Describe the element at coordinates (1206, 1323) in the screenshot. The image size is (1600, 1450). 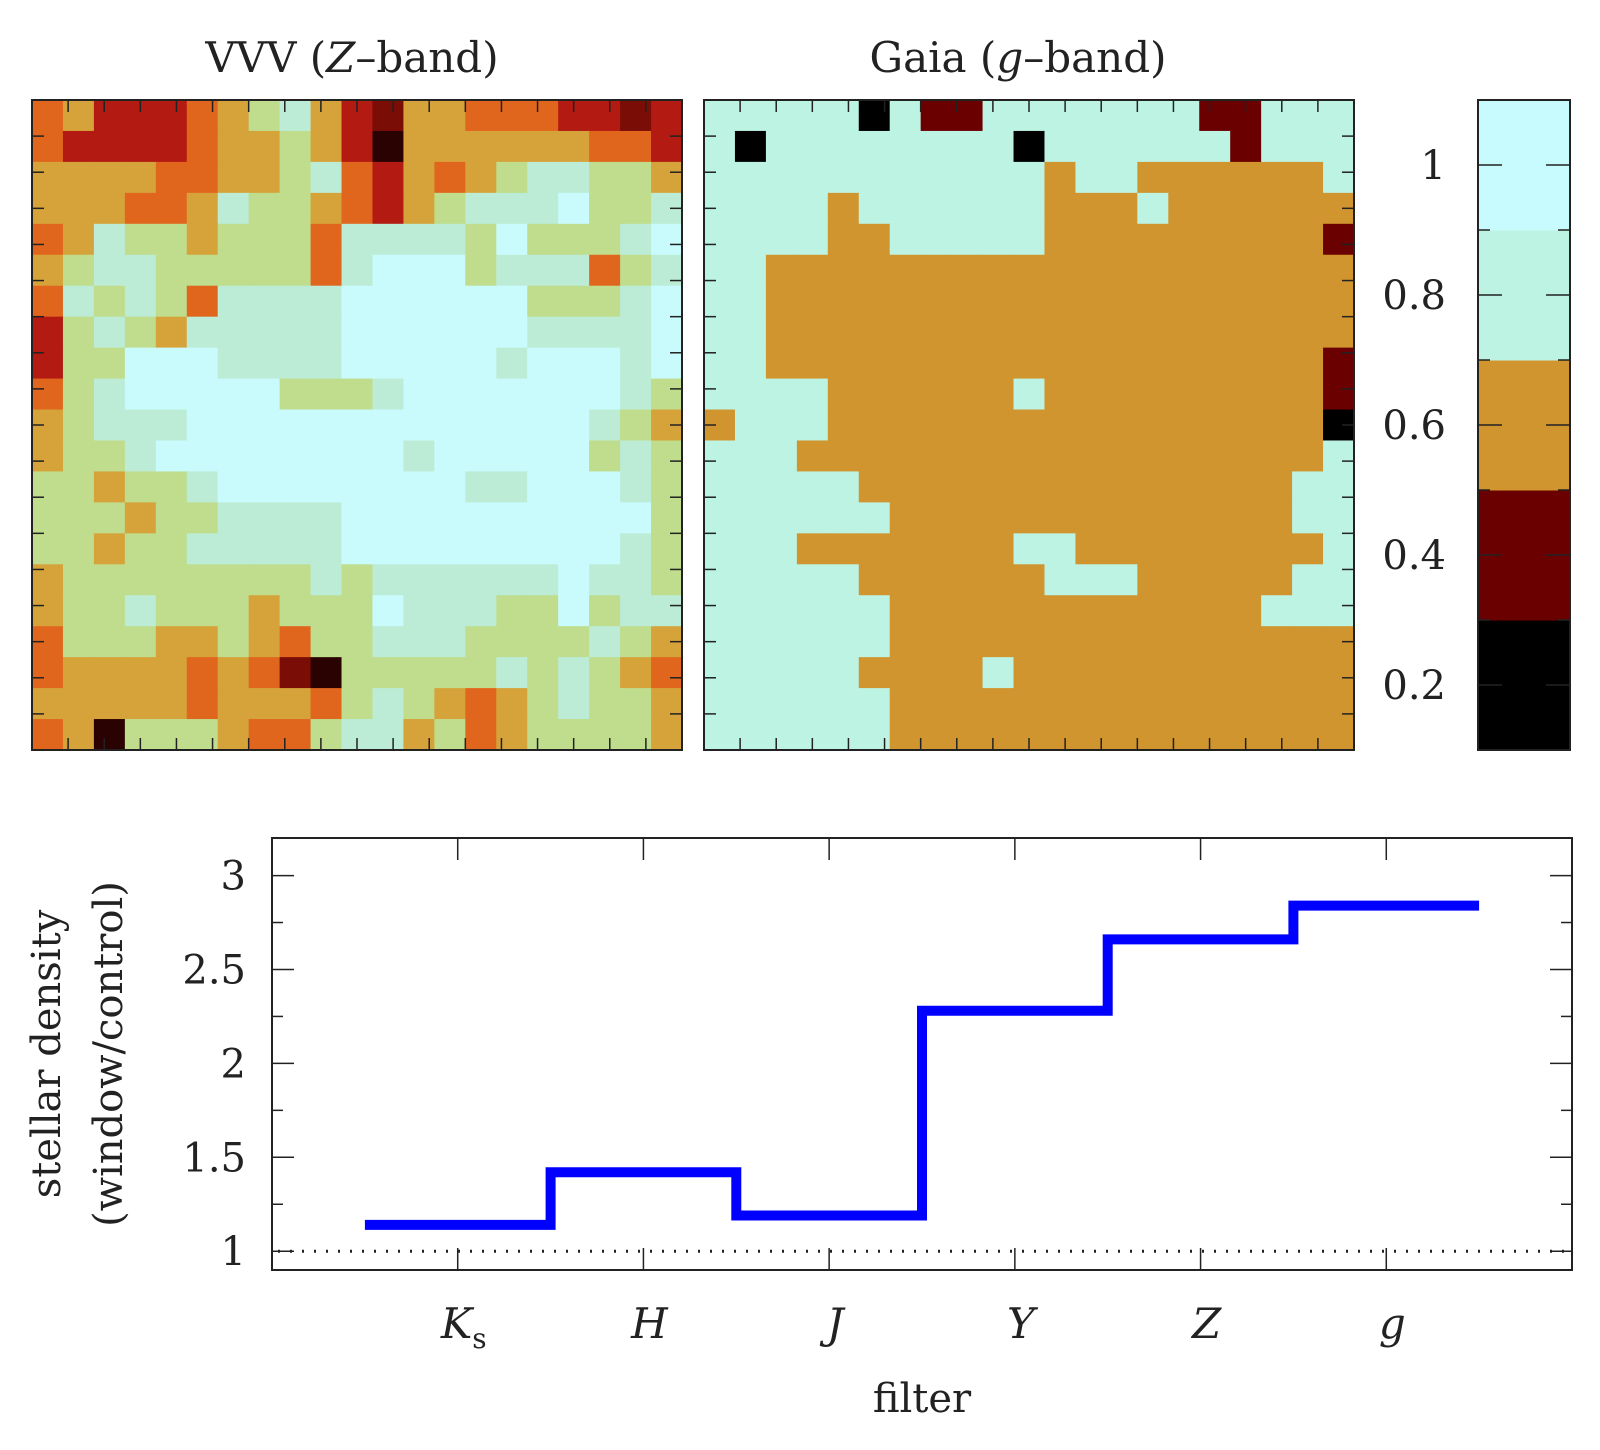
I see `x-category-label: Z` at that location.